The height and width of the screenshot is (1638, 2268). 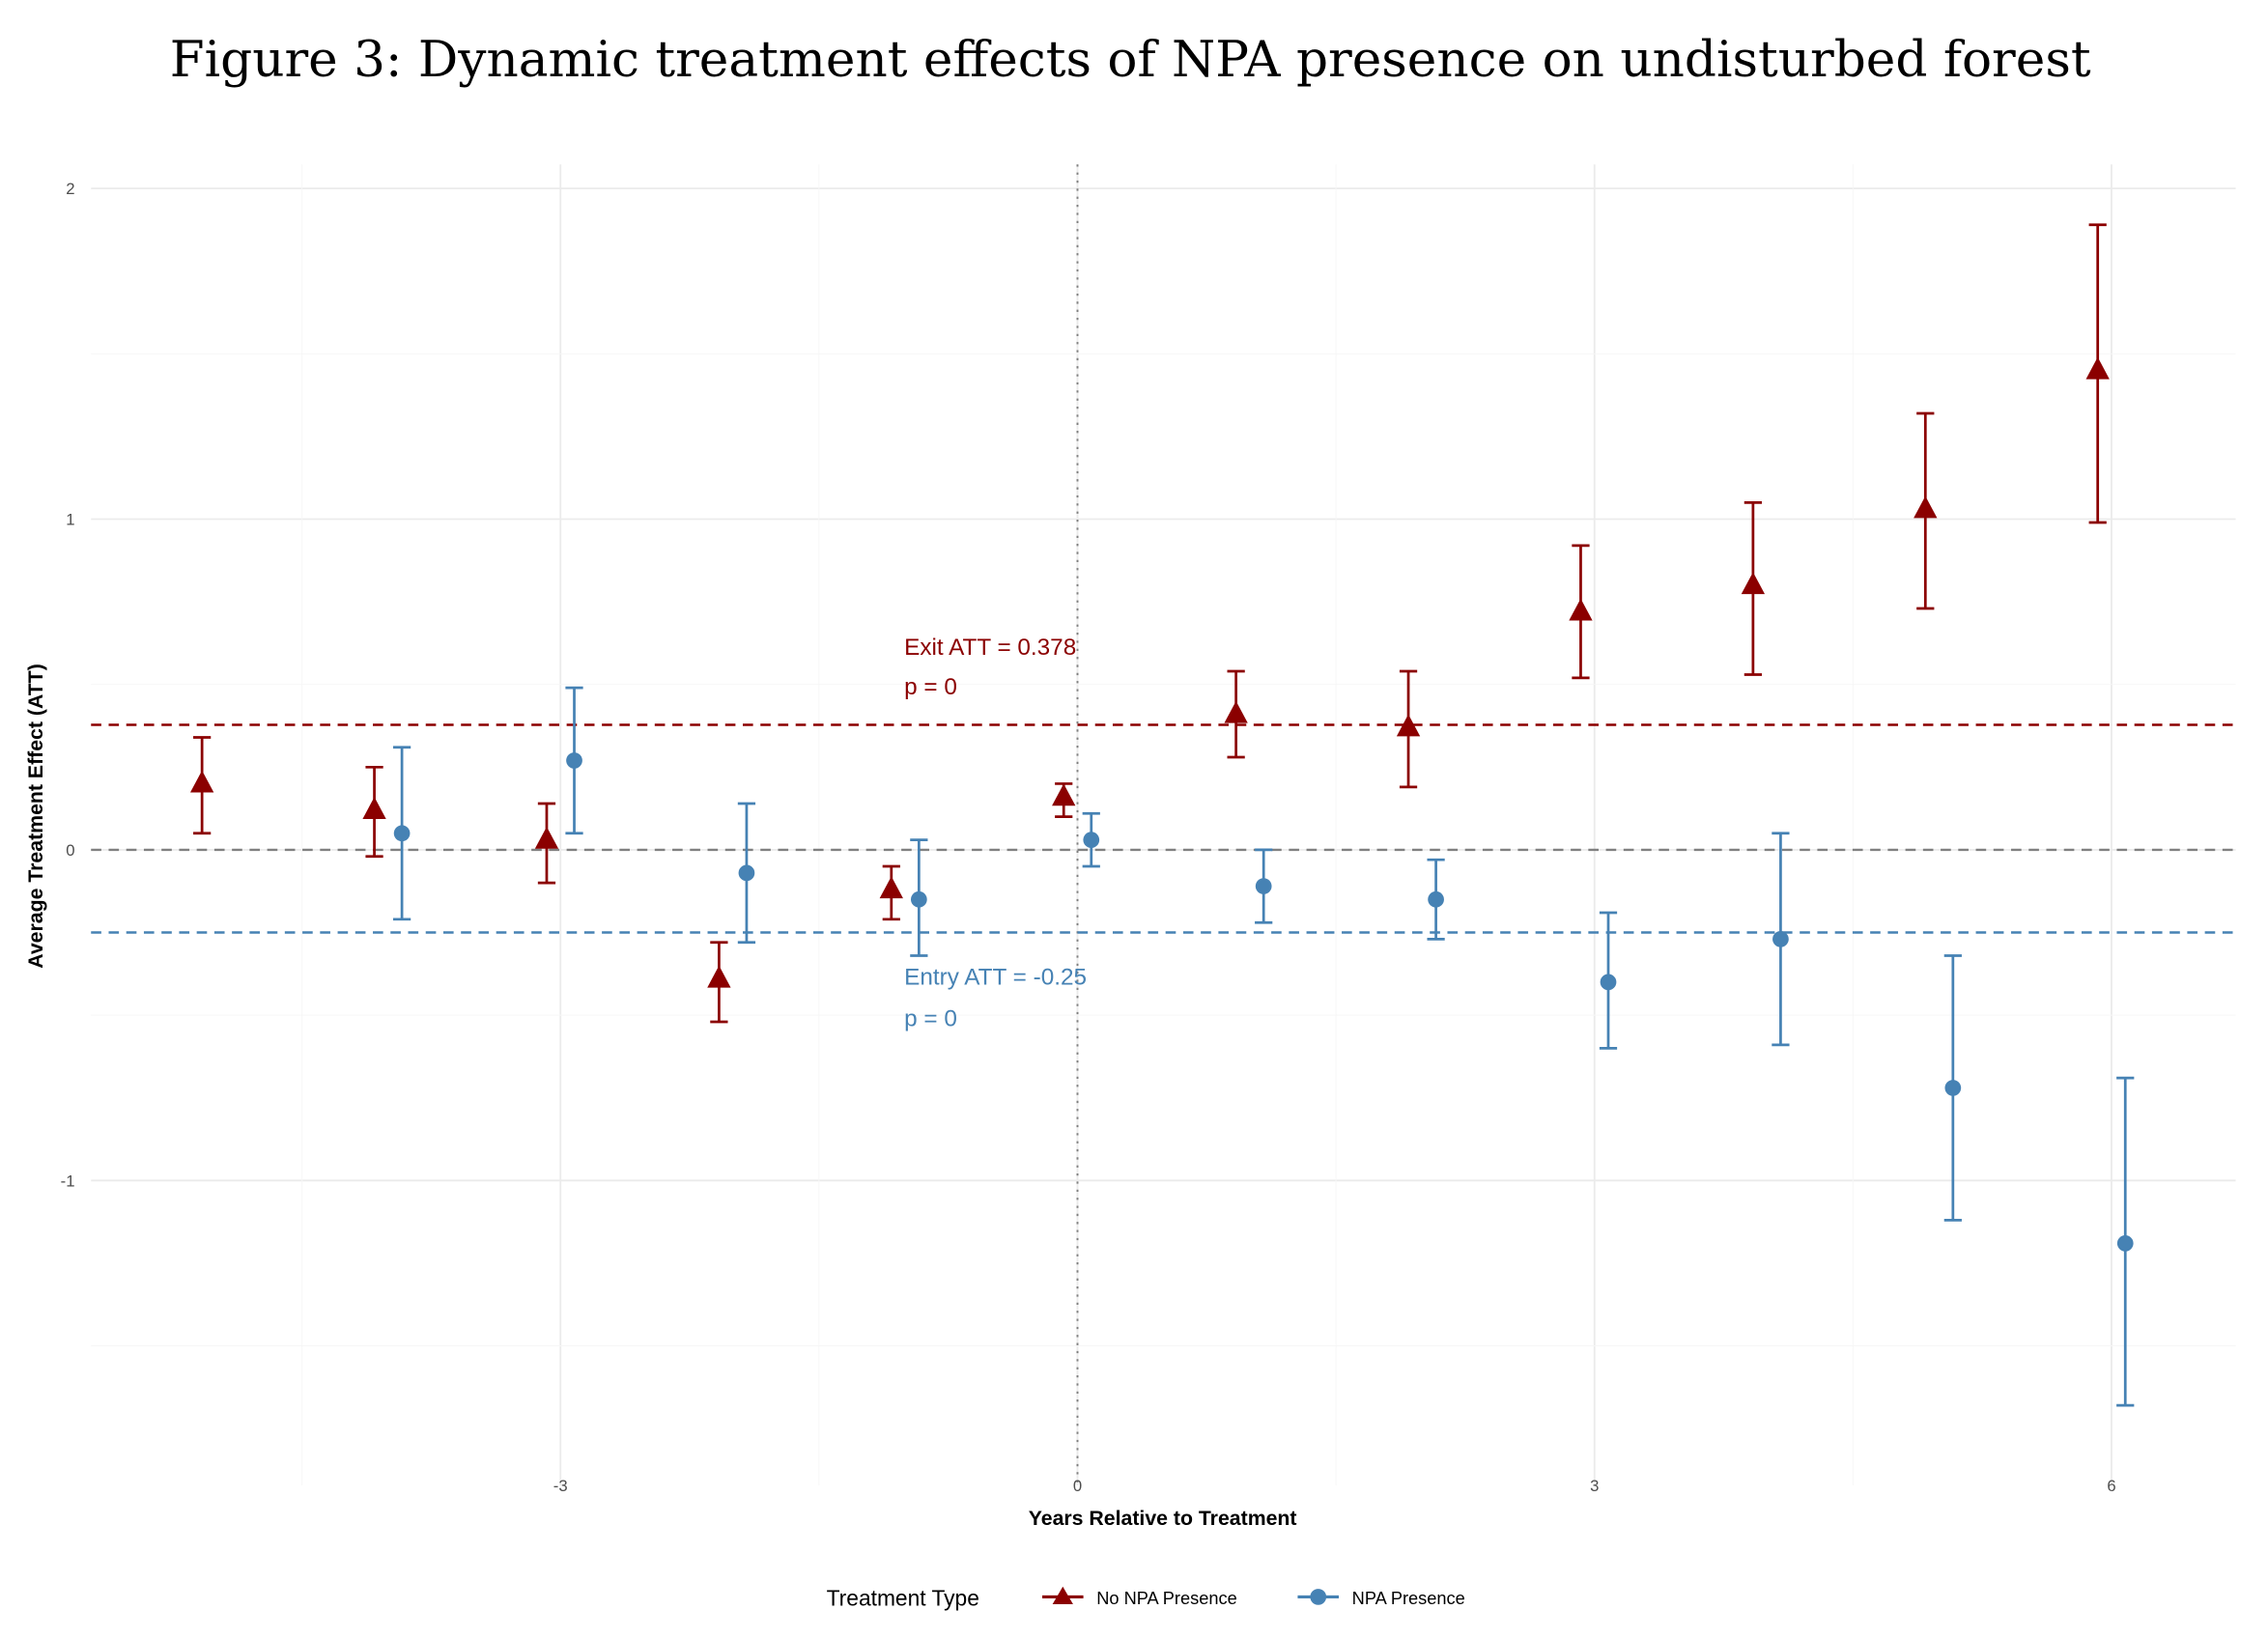 What do you see at coordinates (70, 850) in the screenshot?
I see `y-tick-label: 0` at bounding box center [70, 850].